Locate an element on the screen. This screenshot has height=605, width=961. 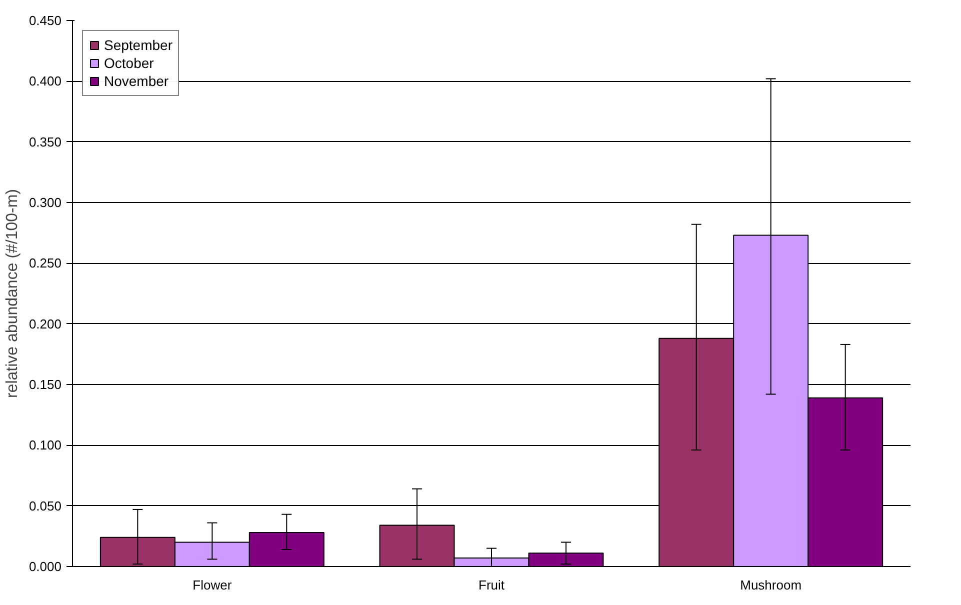
y-axis-title: relative abundance (#/100-m) is located at coordinates (12, 293).